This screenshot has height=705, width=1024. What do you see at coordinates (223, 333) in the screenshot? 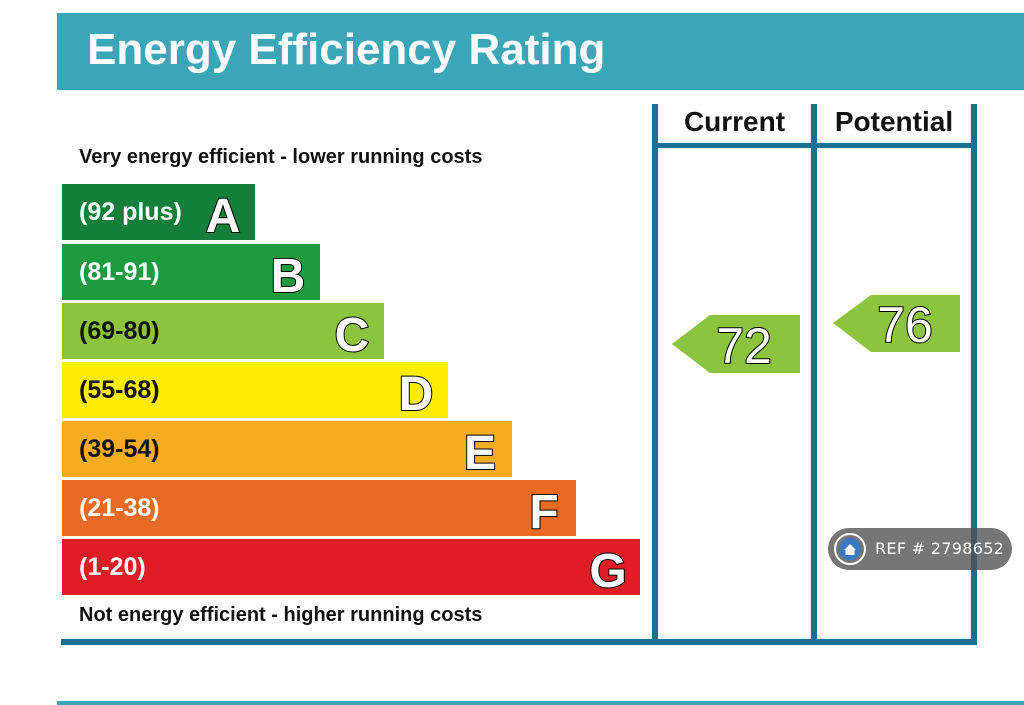
I see `band-c: (69-80) C` at bounding box center [223, 333].